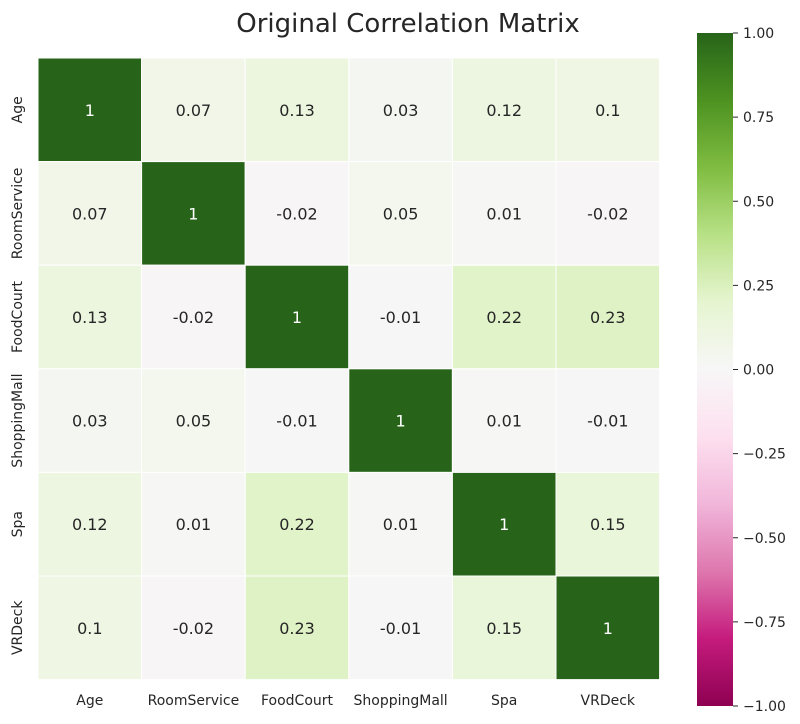  I want to click on y-tick-label: ShoppingMall, so click(18, 421).